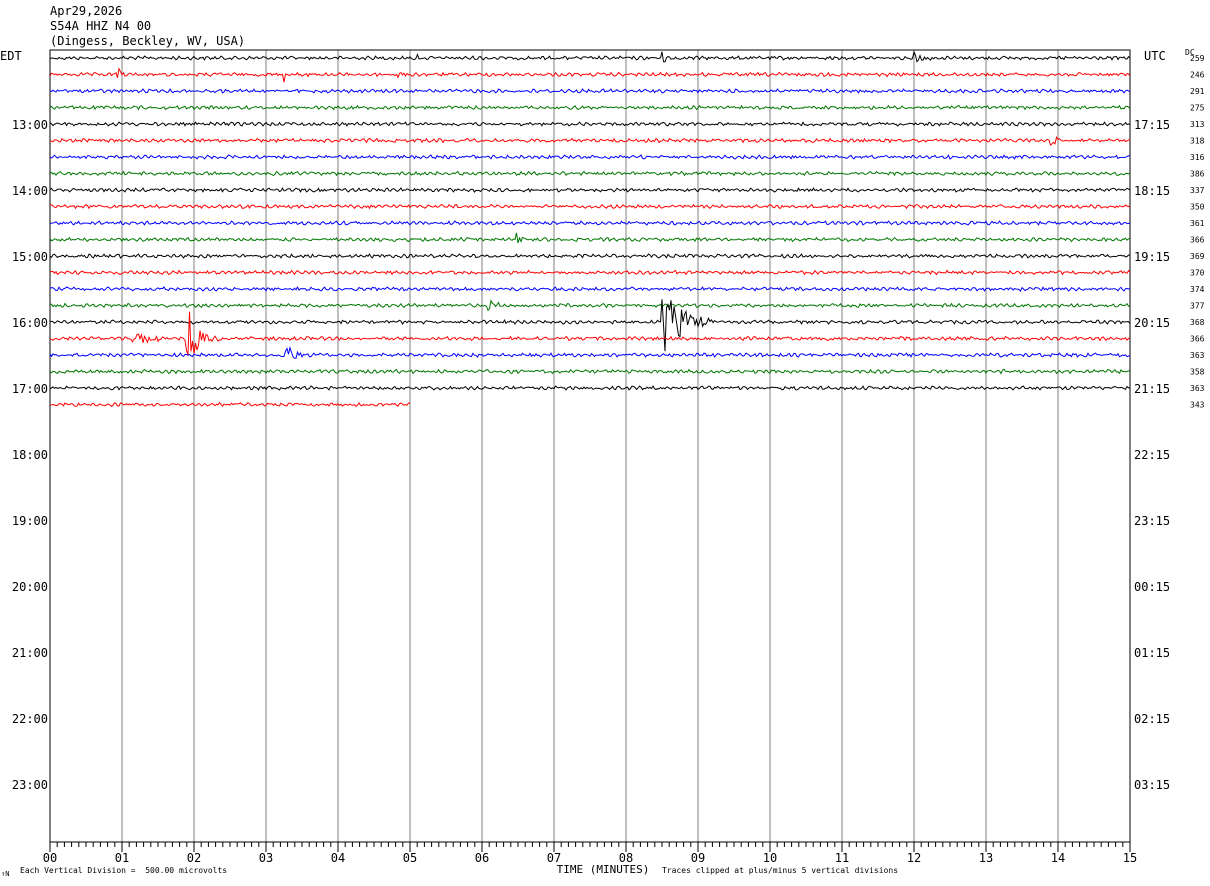 The height and width of the screenshot is (886, 1210). What do you see at coordinates (30, 653) in the screenshot?
I see `left-hour-label: 21:00` at bounding box center [30, 653].